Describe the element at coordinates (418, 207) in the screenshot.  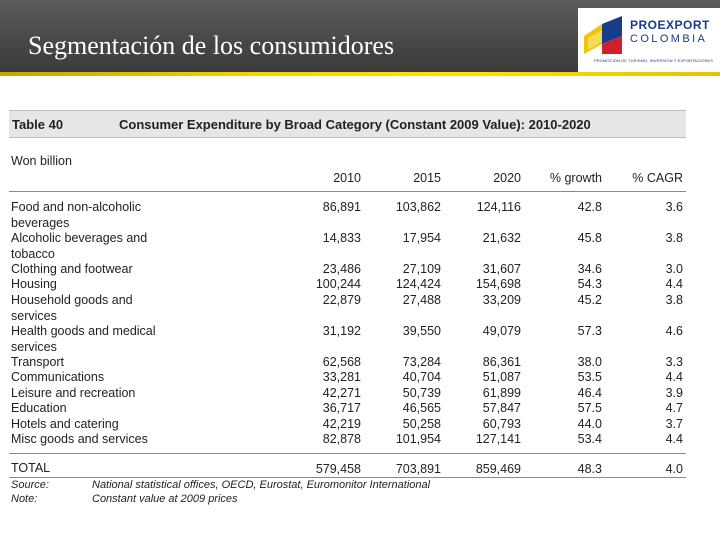
I see `table-cell: 103,862` at that location.